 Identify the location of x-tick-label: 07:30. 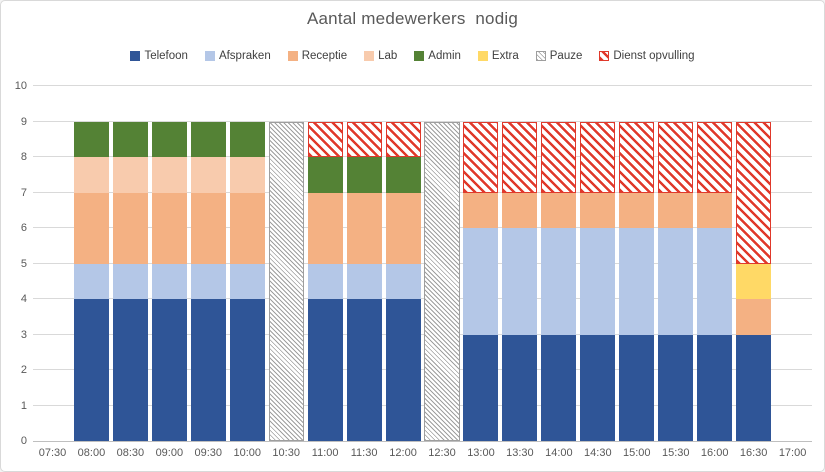
(52, 453).